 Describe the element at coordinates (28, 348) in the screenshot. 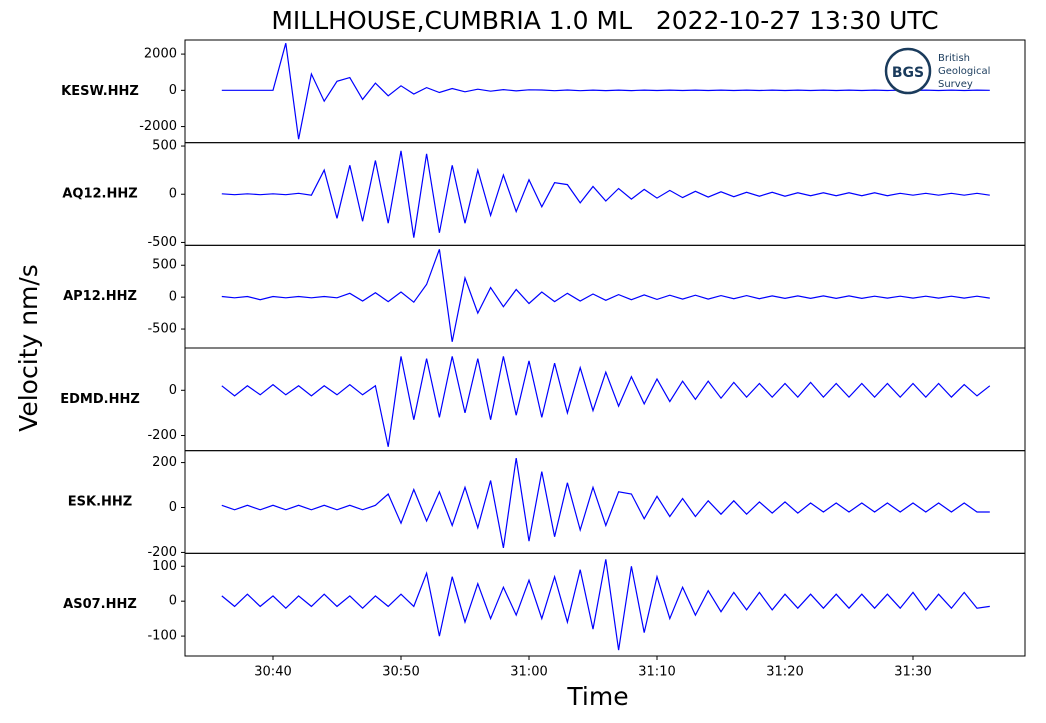

I see `y-axis-label: Velocity nm/s` at that location.